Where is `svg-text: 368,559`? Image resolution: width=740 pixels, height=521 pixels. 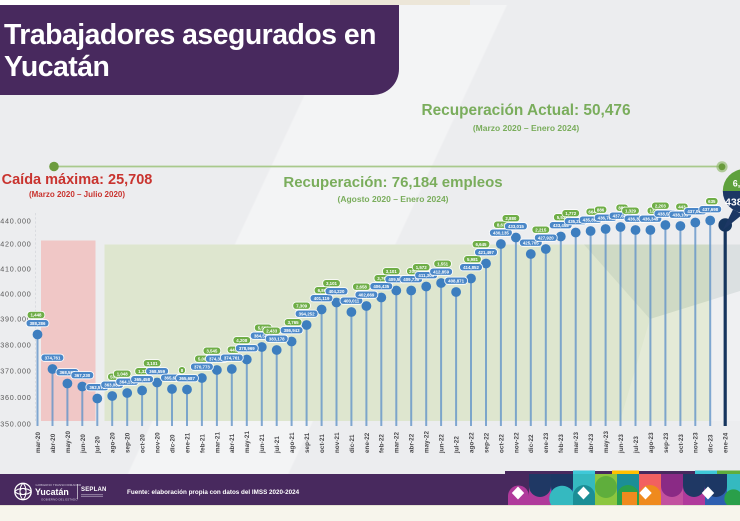
svg-text: 368,559 is located at coordinates (67, 372).